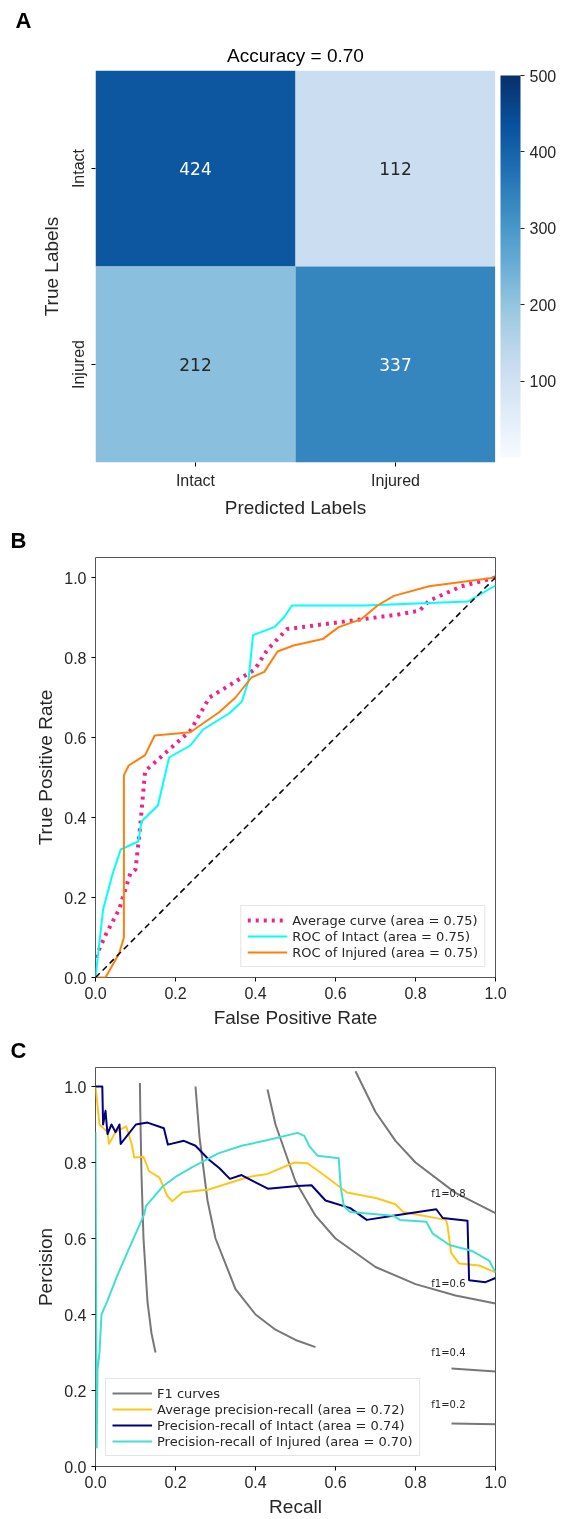 The height and width of the screenshot is (1519, 564). Describe the element at coordinates (448, 1284) in the screenshot. I see `annotation: f1=0.6` at that location.